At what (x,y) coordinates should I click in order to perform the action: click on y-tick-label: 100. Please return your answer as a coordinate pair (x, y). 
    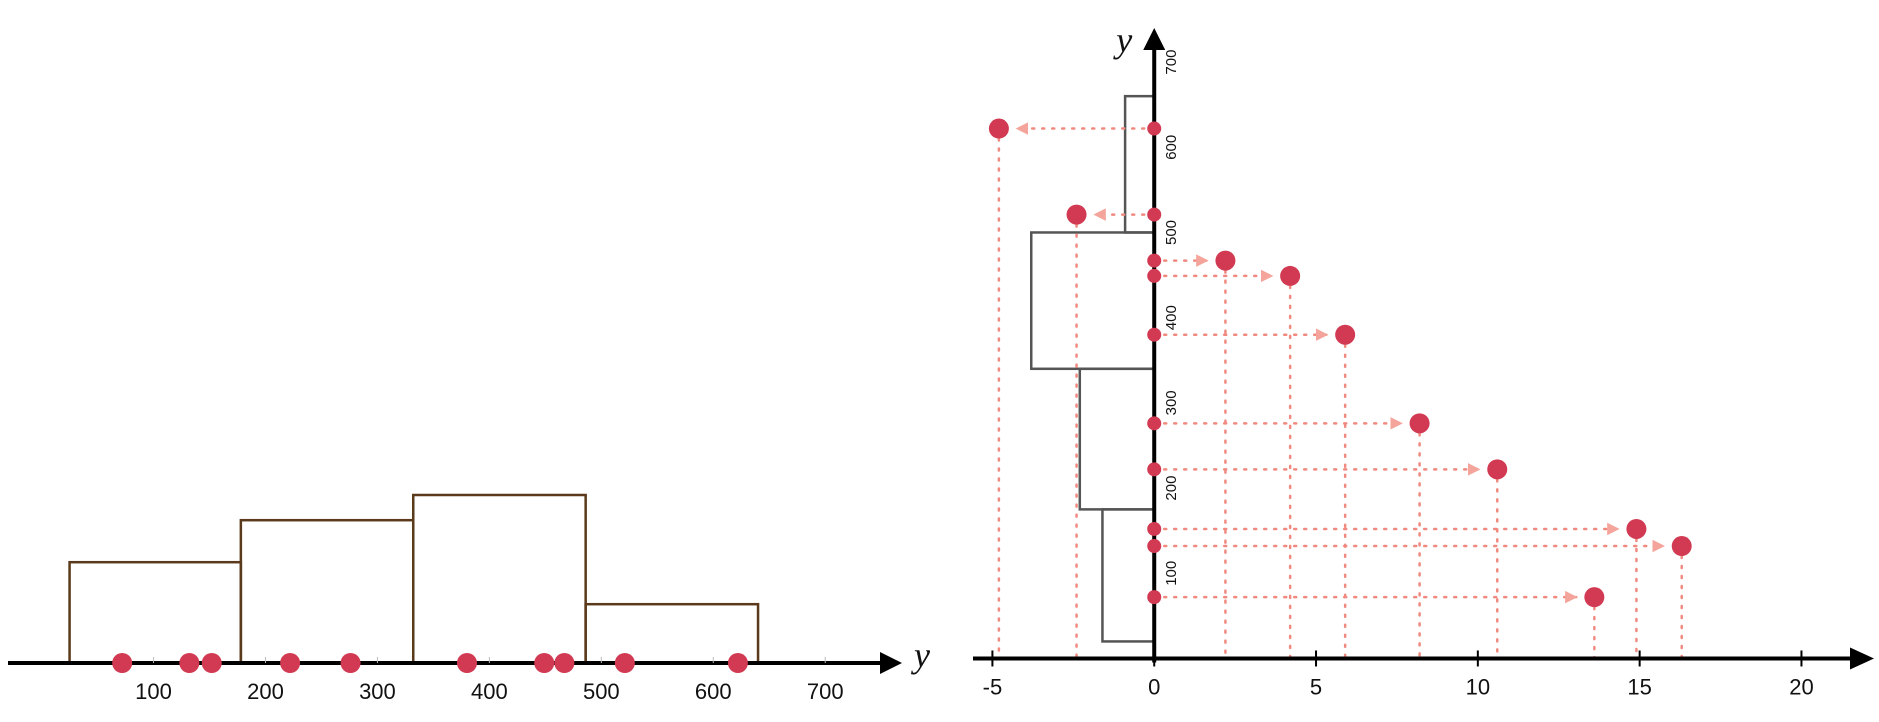
    Looking at the image, I should click on (1171, 573).